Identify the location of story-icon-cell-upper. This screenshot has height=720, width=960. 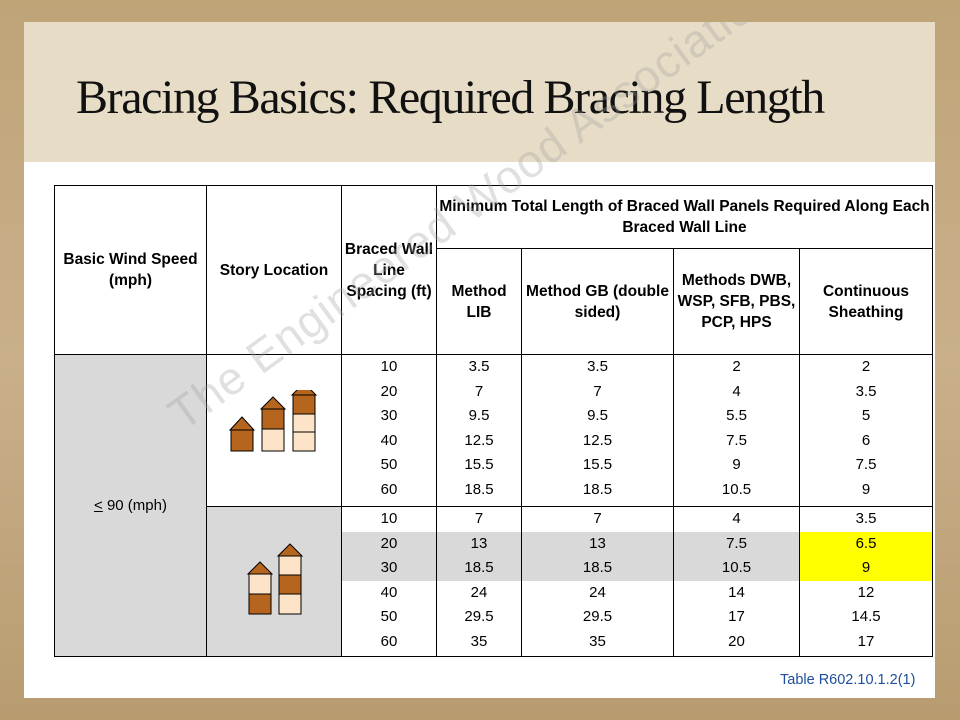
(274, 430).